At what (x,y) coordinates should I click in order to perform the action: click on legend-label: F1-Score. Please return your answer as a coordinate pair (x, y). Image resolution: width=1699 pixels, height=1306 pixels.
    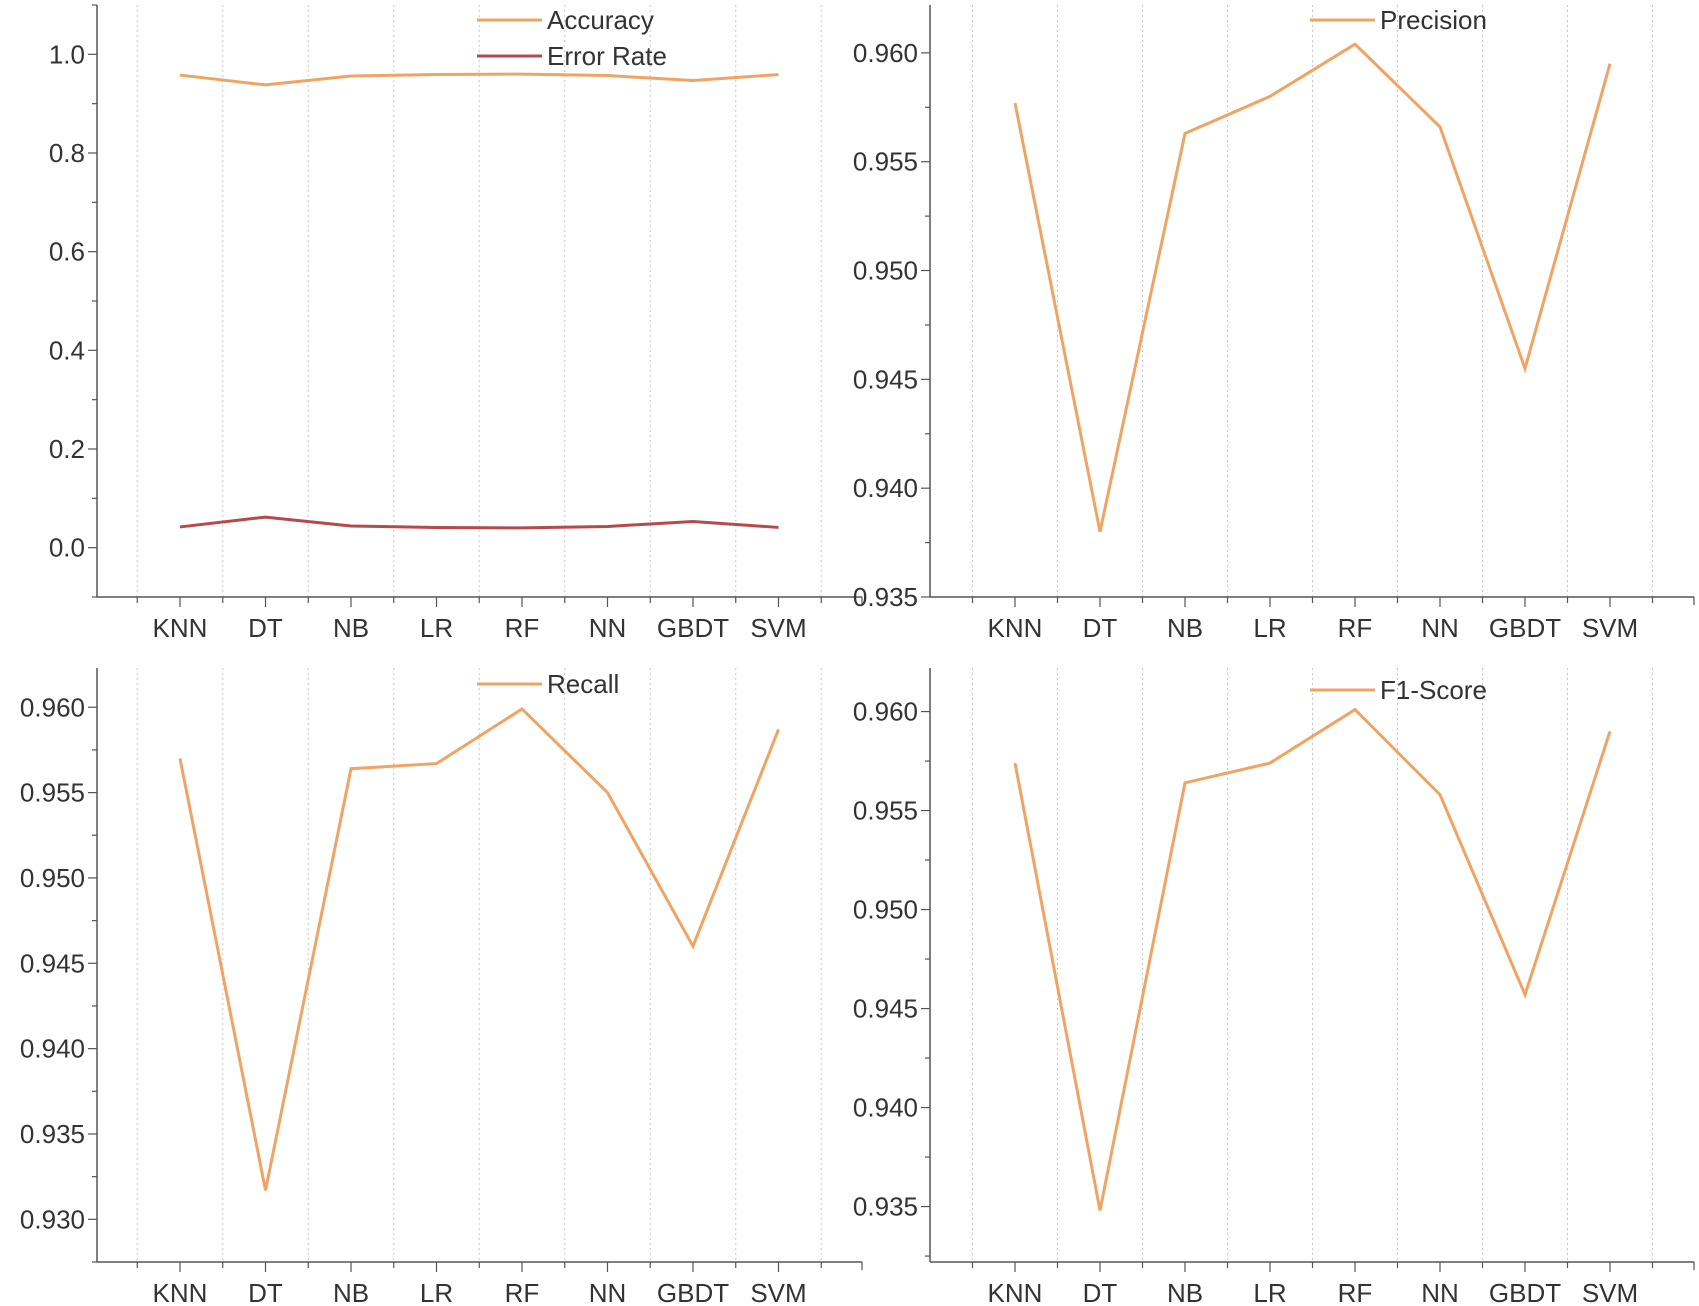
    Looking at the image, I should click on (1433, 690).